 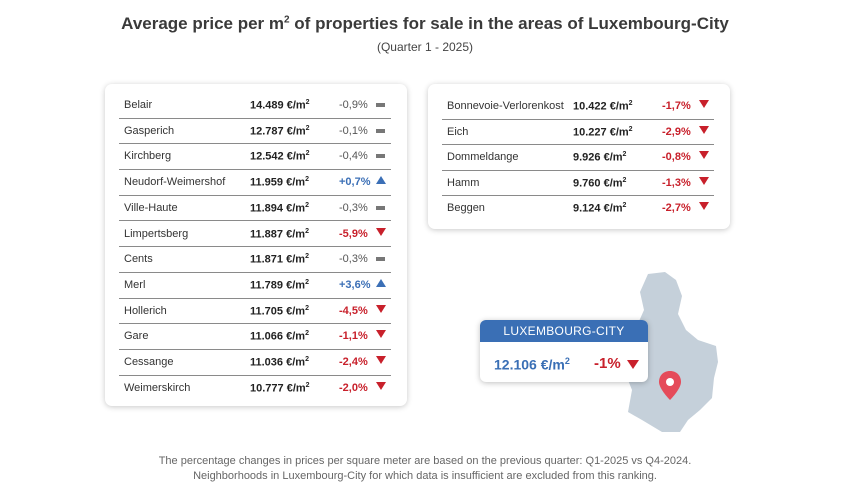 I want to click on area-price: 10.777 €/m2, so click(x=280, y=388).